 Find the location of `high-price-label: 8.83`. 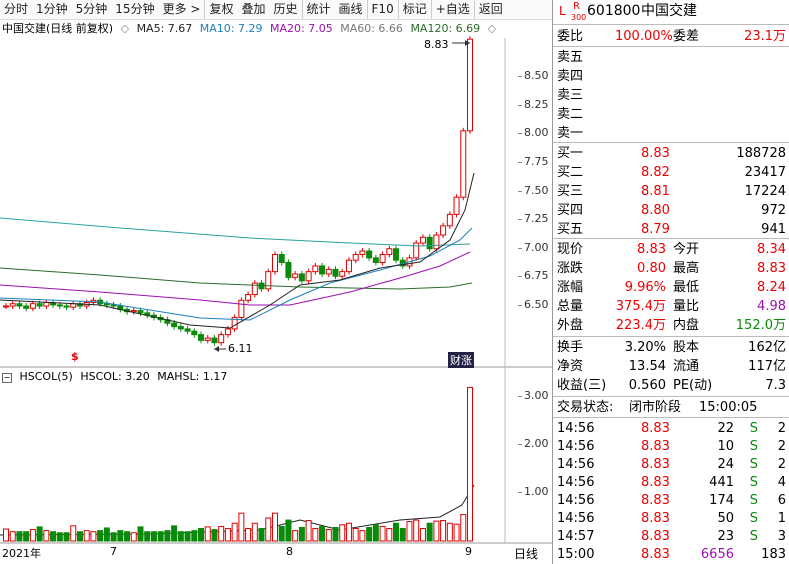

high-price-label: 8.83 is located at coordinates (436, 44).